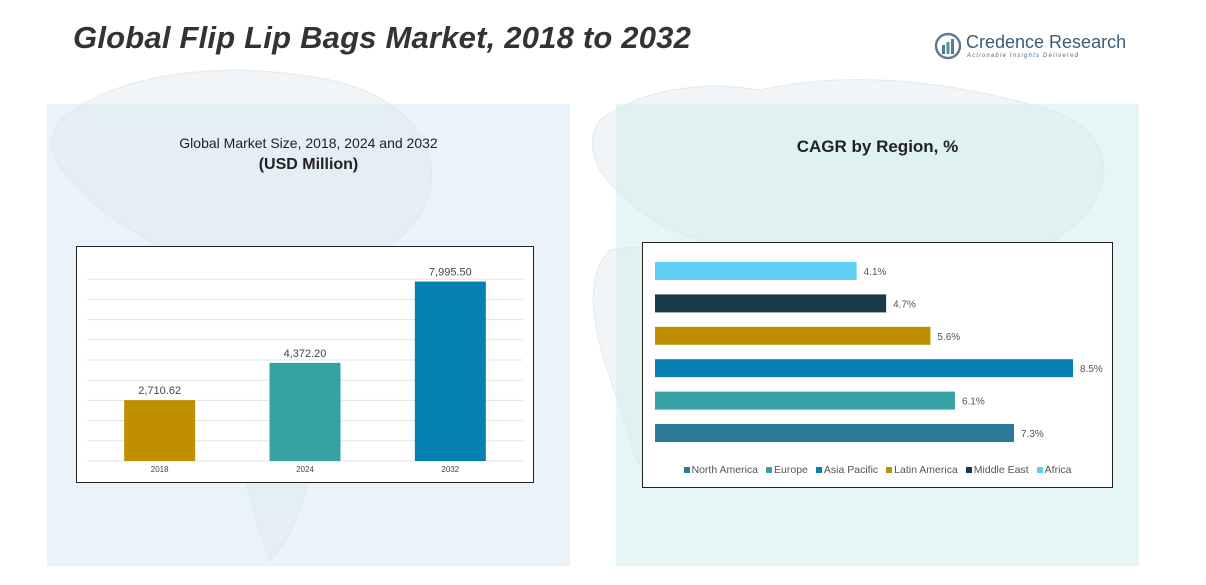  What do you see at coordinates (904, 304) in the screenshot?
I see `bar-value-label-middle-east: 4.7%` at bounding box center [904, 304].